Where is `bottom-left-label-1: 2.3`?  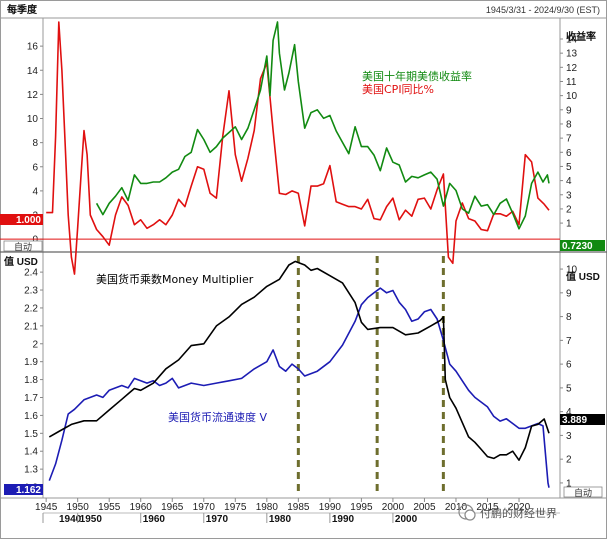 bottom-left-label-1: 2.3 is located at coordinates (31, 291).